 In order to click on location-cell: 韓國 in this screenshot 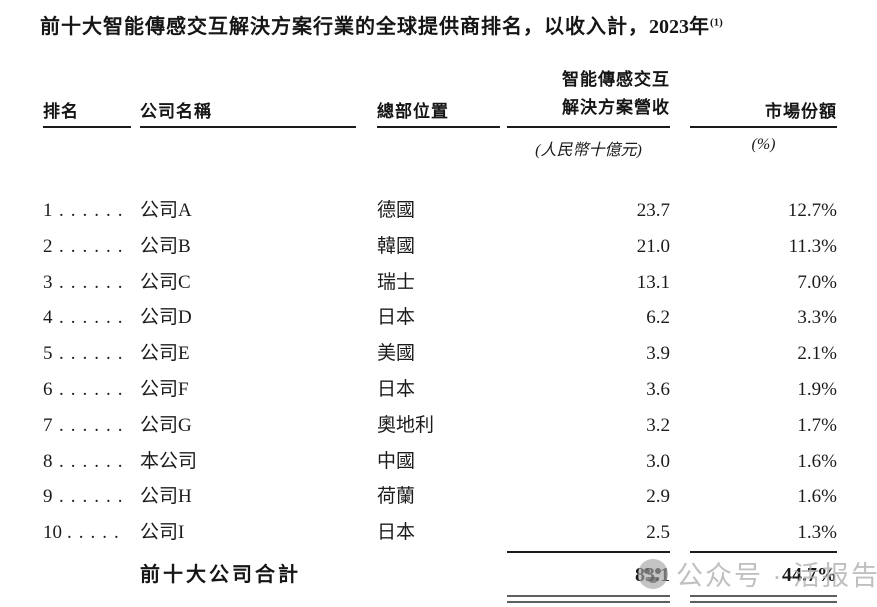, I will do `click(396, 246)`.